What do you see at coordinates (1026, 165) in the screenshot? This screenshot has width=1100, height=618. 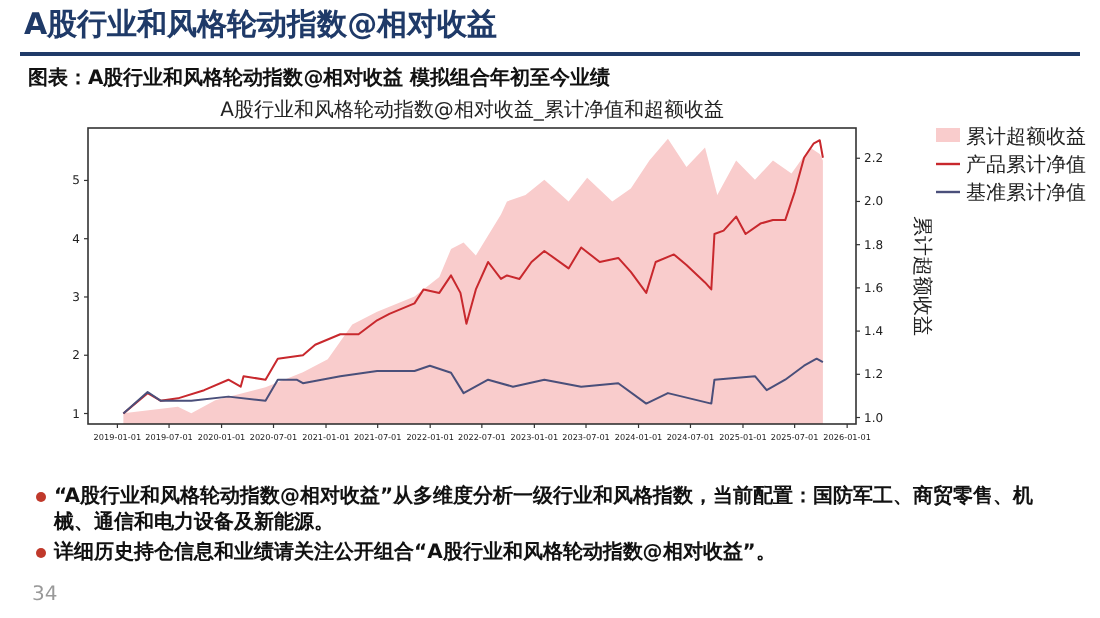 I see `legend-label: 产品累计净值` at bounding box center [1026, 165].